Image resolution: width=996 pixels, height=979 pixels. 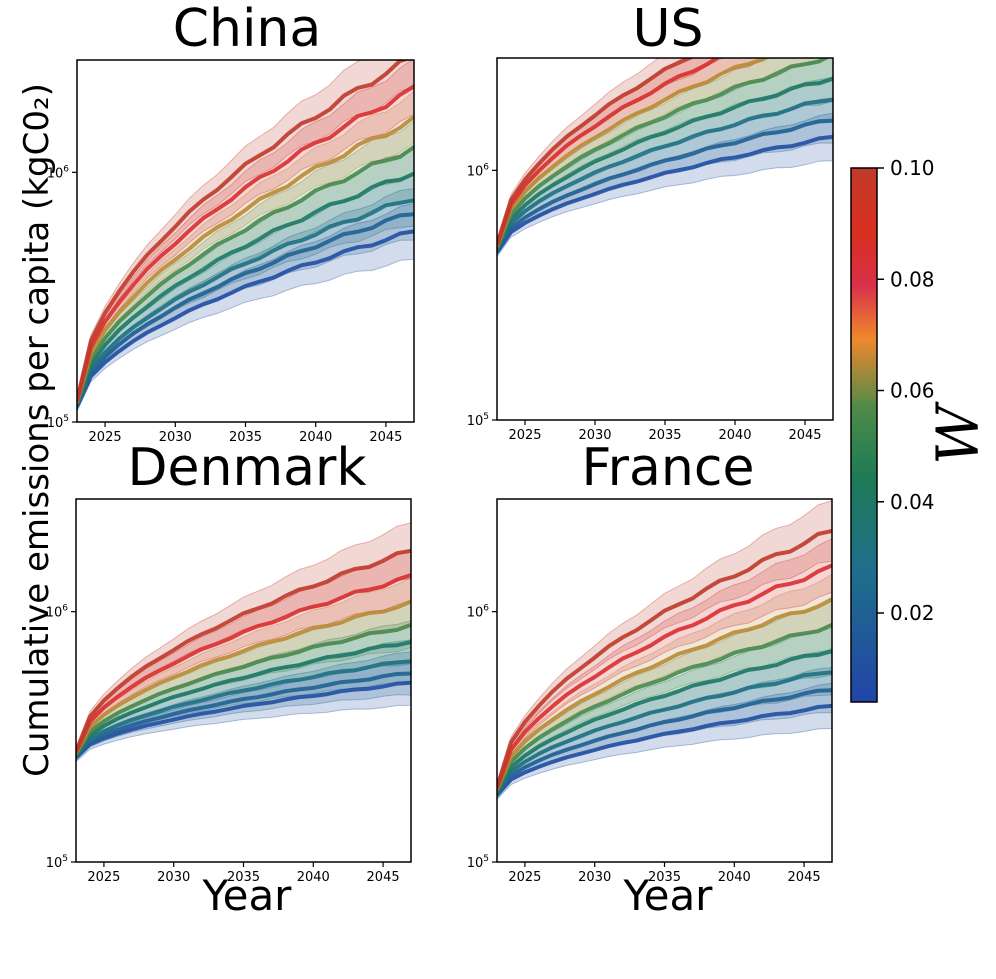 What do you see at coordinates (912, 168) in the screenshot?
I see `colorbar-tick-label: 0.10` at bounding box center [912, 168].